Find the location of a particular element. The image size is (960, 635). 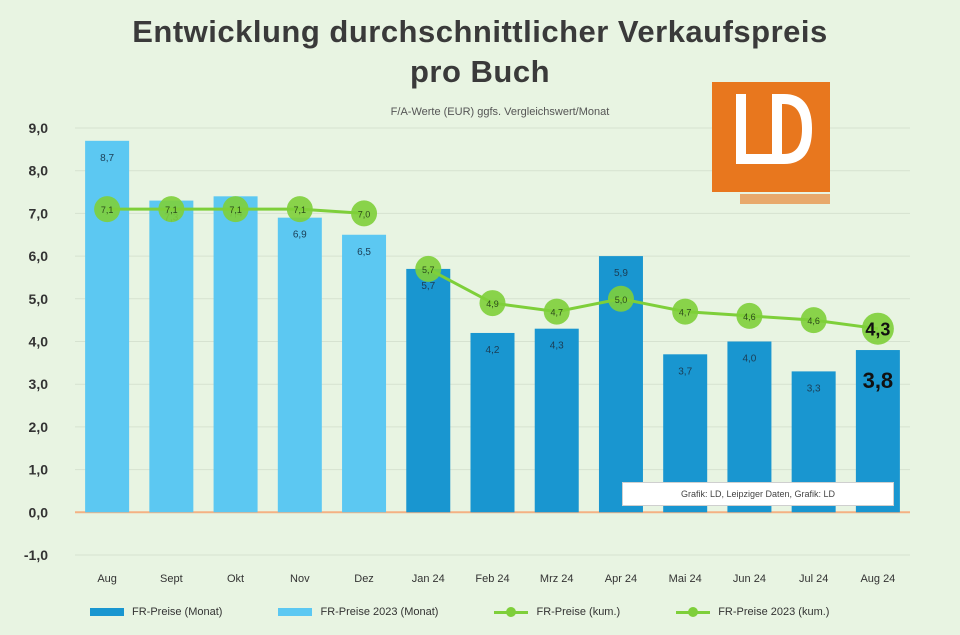

bar-data-label: 8,7 is located at coordinates (107, 158).